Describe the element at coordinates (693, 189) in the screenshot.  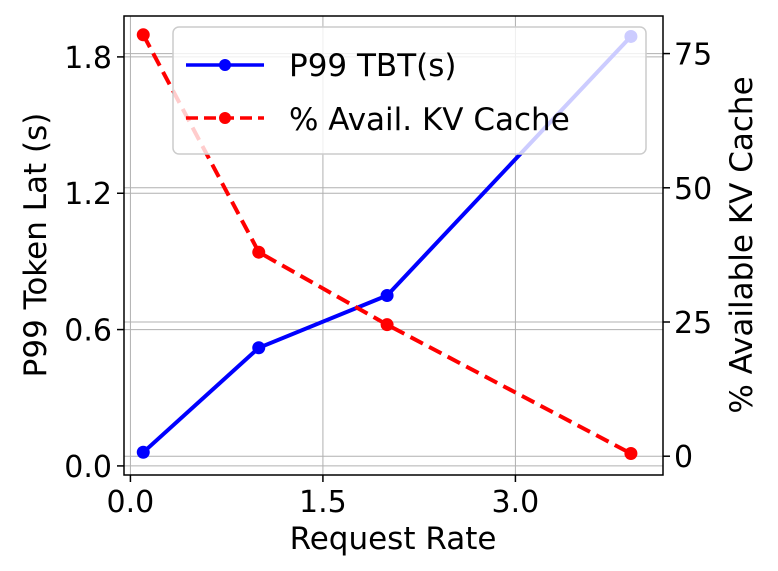
I see `right-tick-label: 50` at that location.